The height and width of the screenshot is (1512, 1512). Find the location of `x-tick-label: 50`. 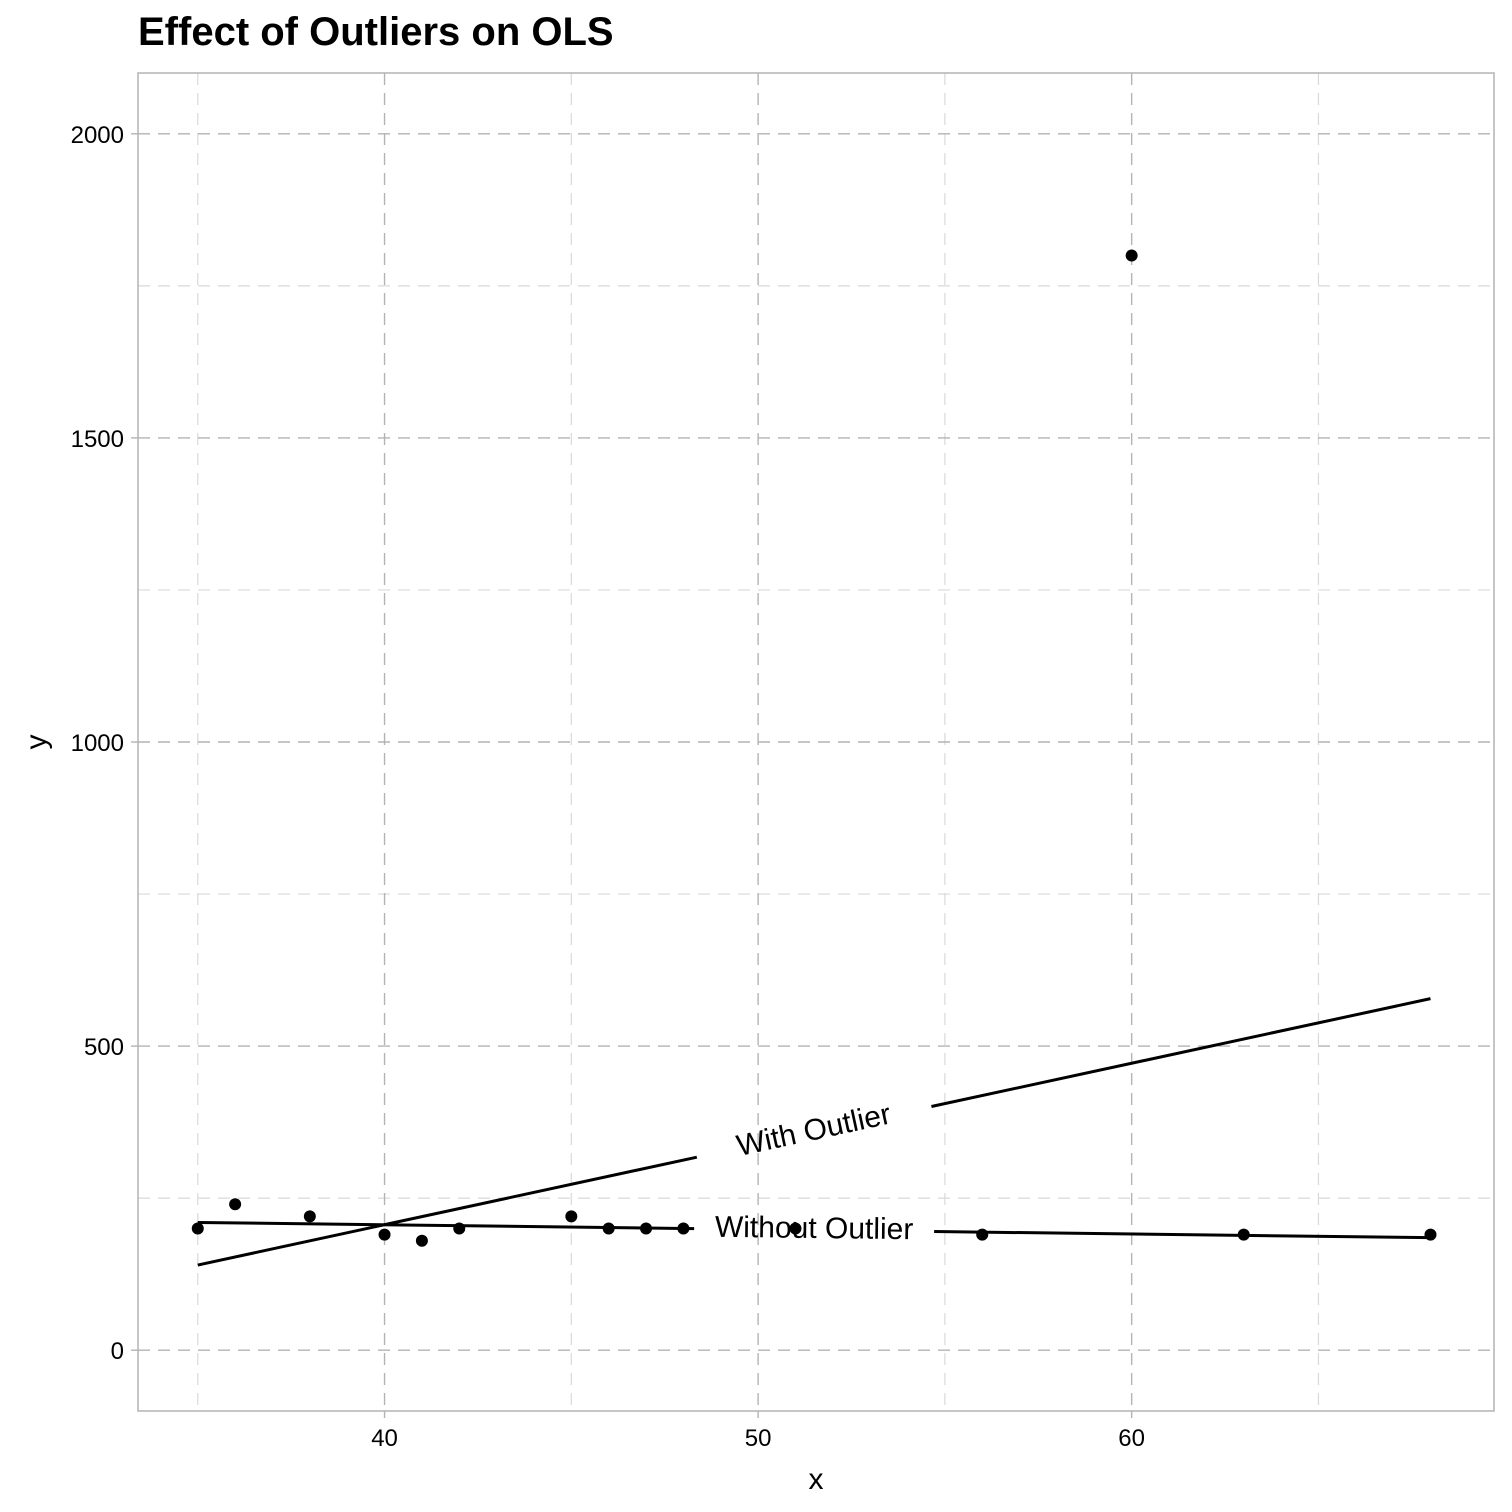

x-tick-label: 50 is located at coordinates (758, 1438).